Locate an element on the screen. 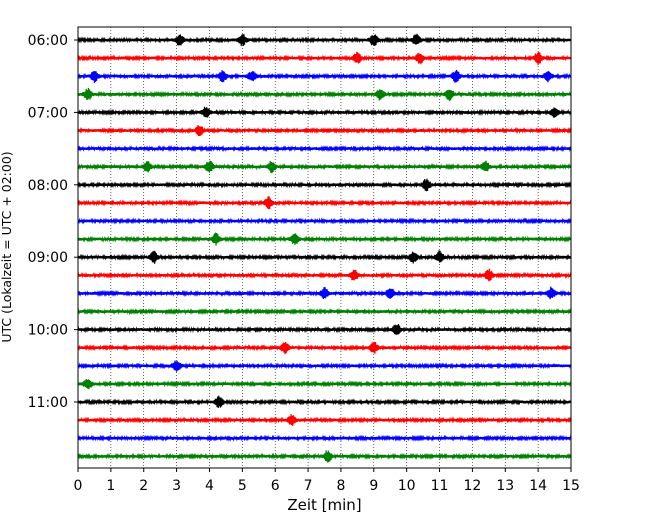 This screenshot has width=650, height=520. x-tick-label: 13 is located at coordinates (505, 486).